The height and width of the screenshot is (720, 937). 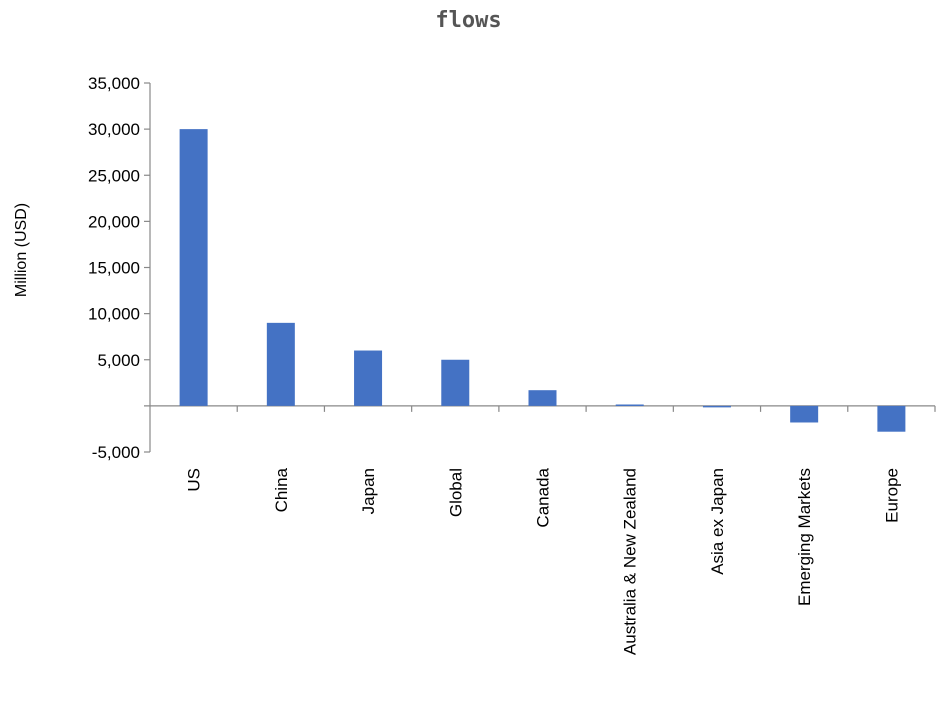 I want to click on y-tick-label: 35,000, so click(x=114, y=83).